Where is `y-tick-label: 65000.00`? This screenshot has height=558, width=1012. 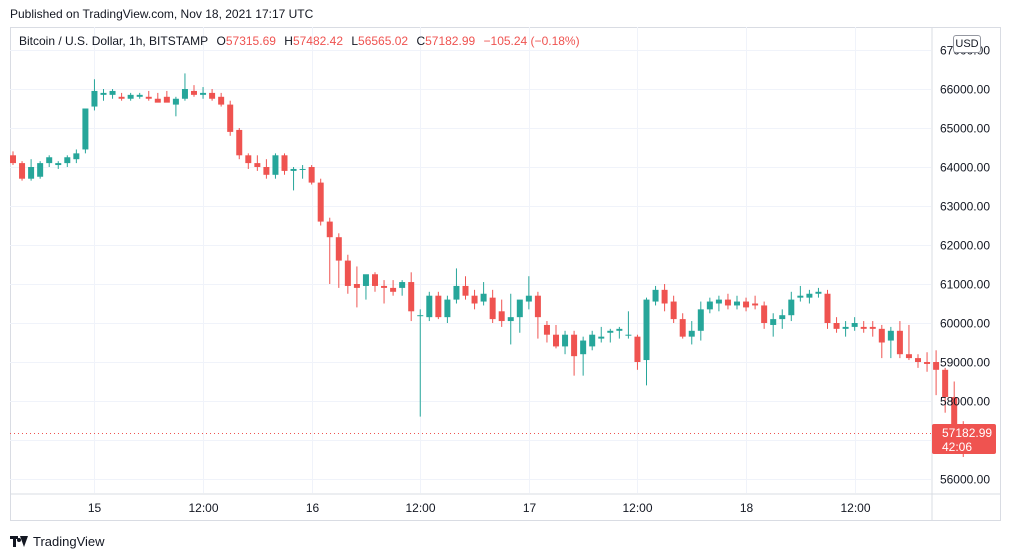
y-tick-label: 65000.00 is located at coordinates (965, 129).